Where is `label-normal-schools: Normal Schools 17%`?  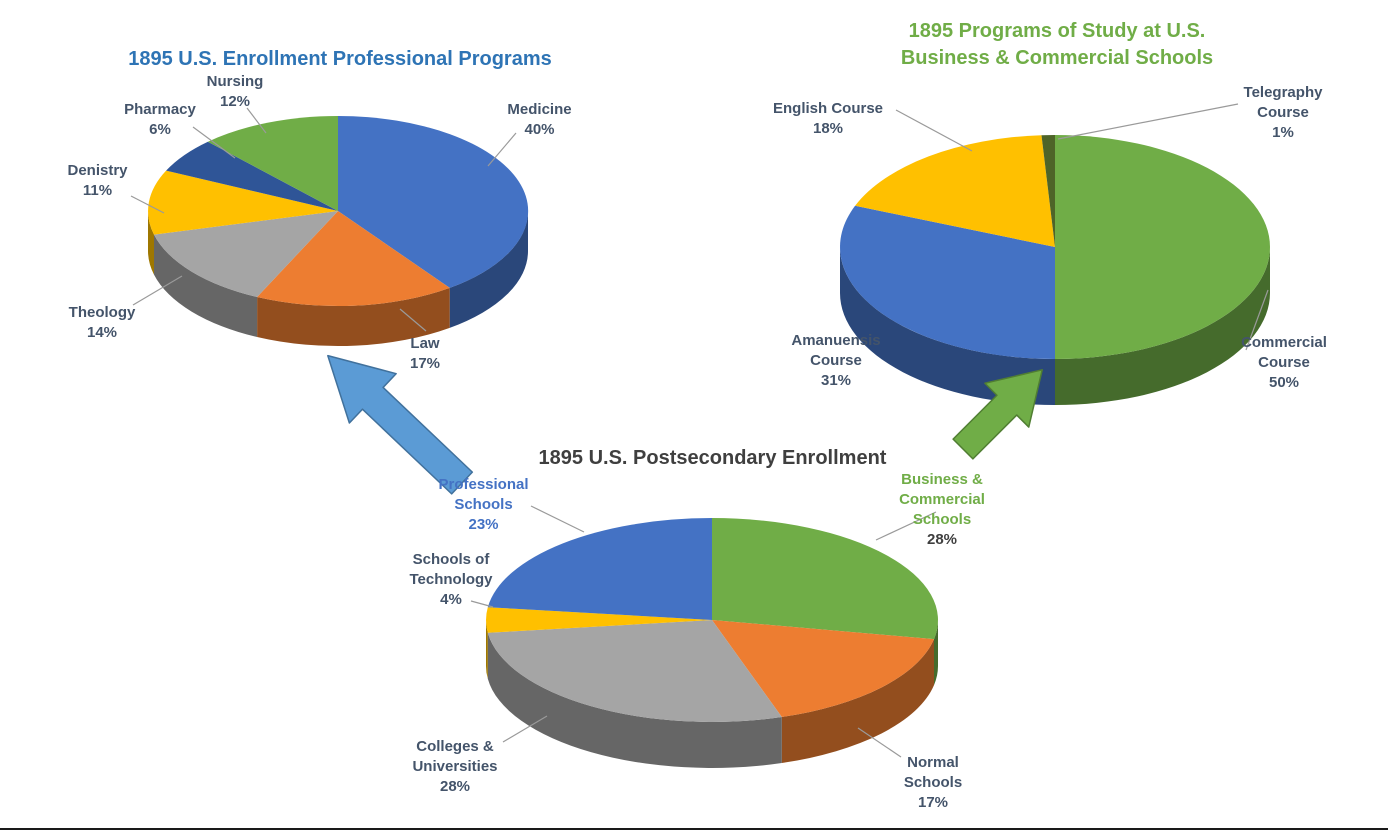
label-normal-schools: Normal Schools 17% is located at coordinates (933, 783).